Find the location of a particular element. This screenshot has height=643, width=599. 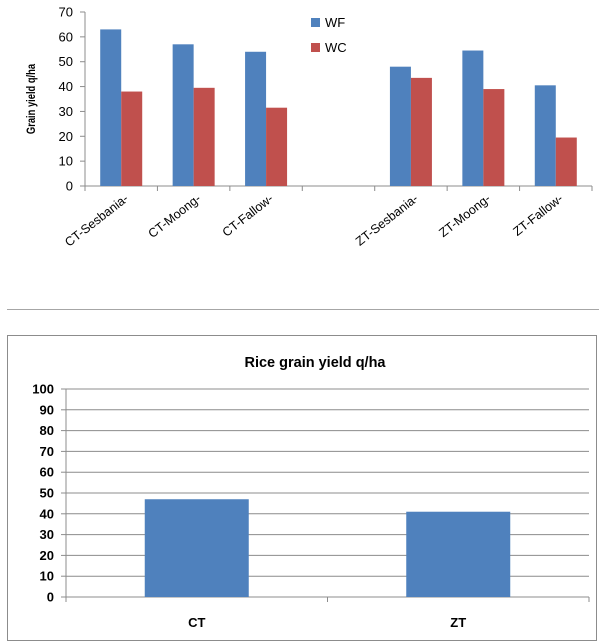

x-category-label: CT is located at coordinates (196, 622).